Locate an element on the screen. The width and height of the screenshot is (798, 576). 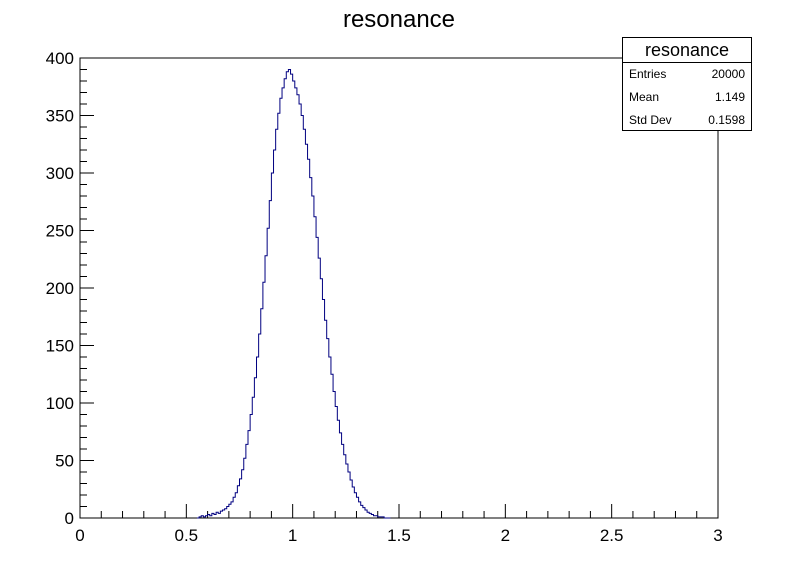
stats-row-mean: Mean 1.149 is located at coordinates (687, 97).